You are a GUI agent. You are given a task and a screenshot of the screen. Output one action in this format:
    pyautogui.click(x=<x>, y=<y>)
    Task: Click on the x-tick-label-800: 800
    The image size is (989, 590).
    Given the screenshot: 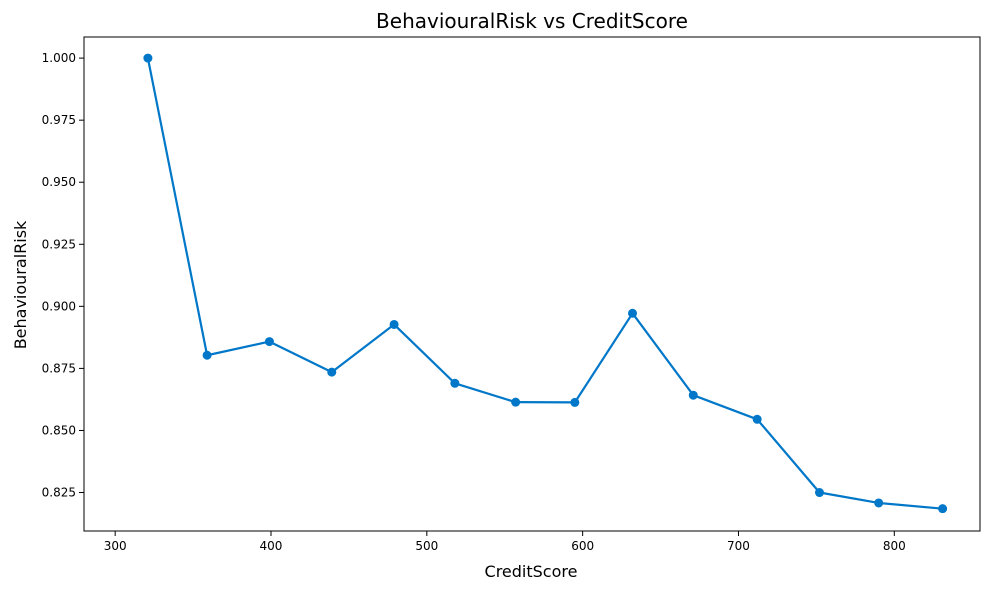 What is the action you would take?
    pyautogui.click(x=894, y=546)
    